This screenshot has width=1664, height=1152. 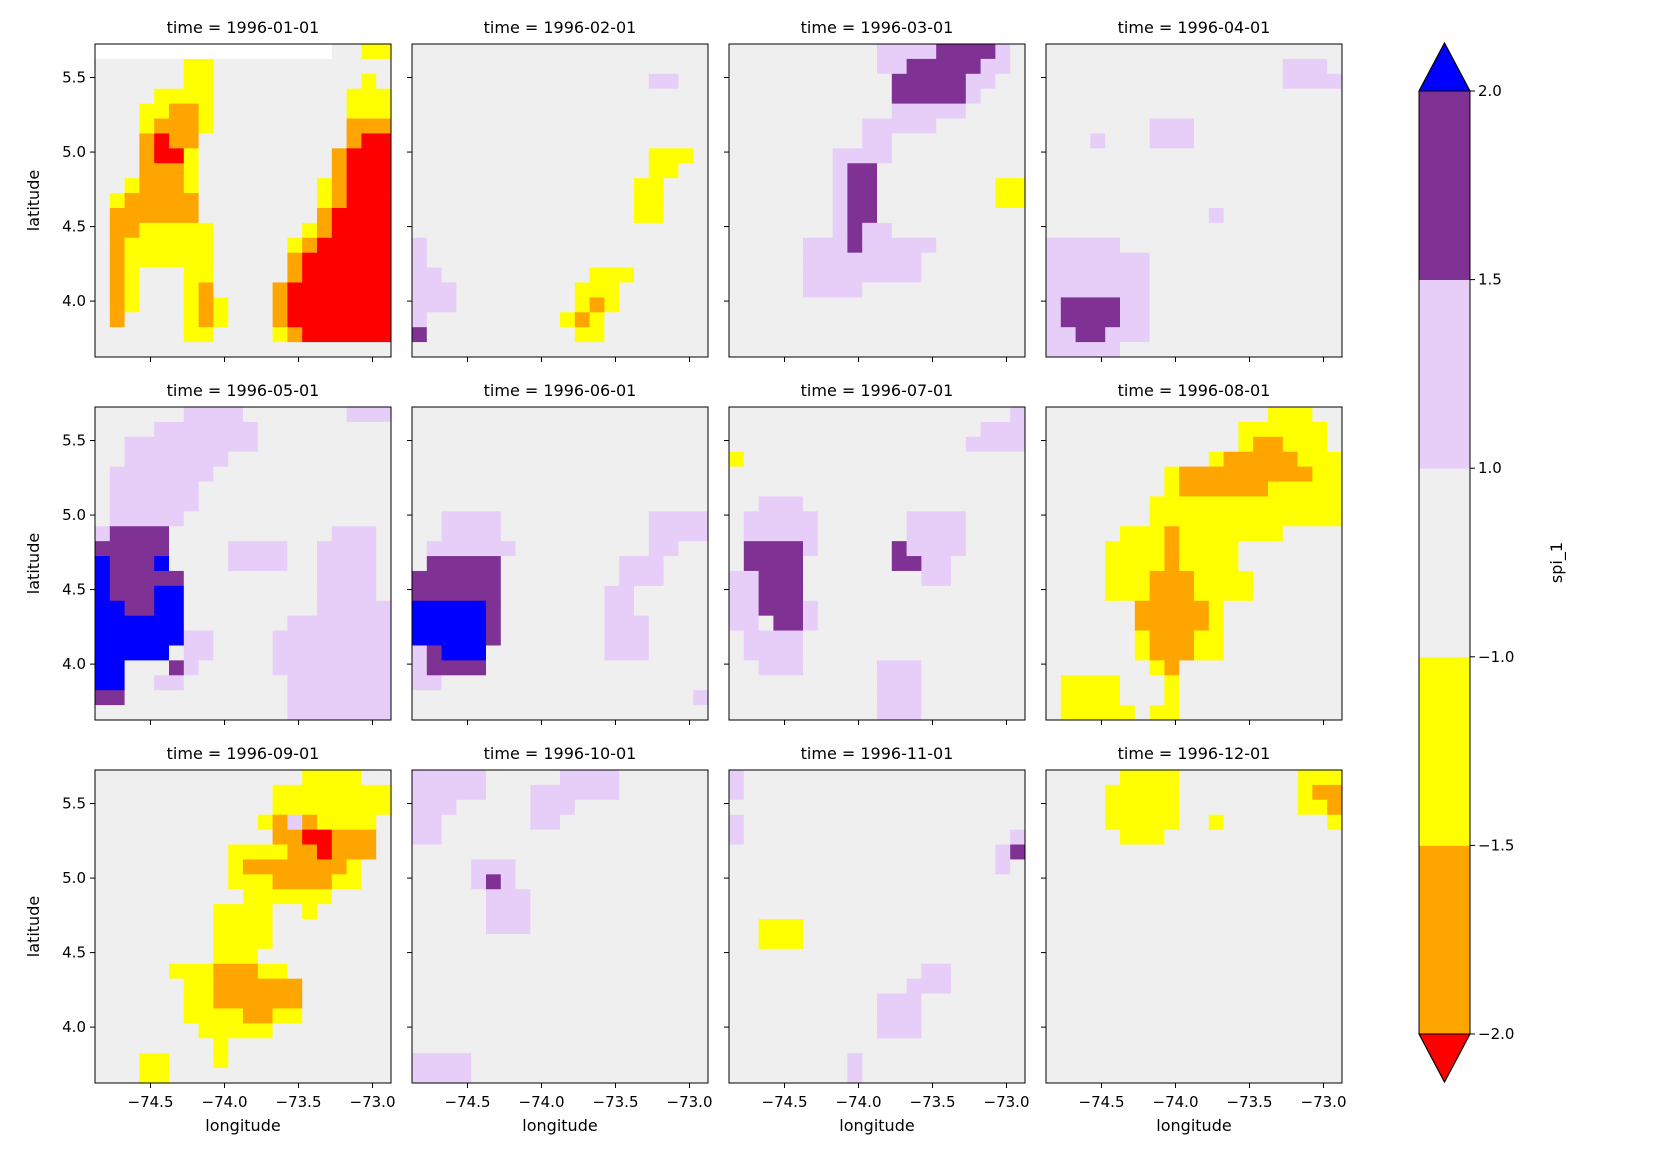 What do you see at coordinates (243, 27) in the screenshot?
I see `facet-title: time = 1996-01-01` at bounding box center [243, 27].